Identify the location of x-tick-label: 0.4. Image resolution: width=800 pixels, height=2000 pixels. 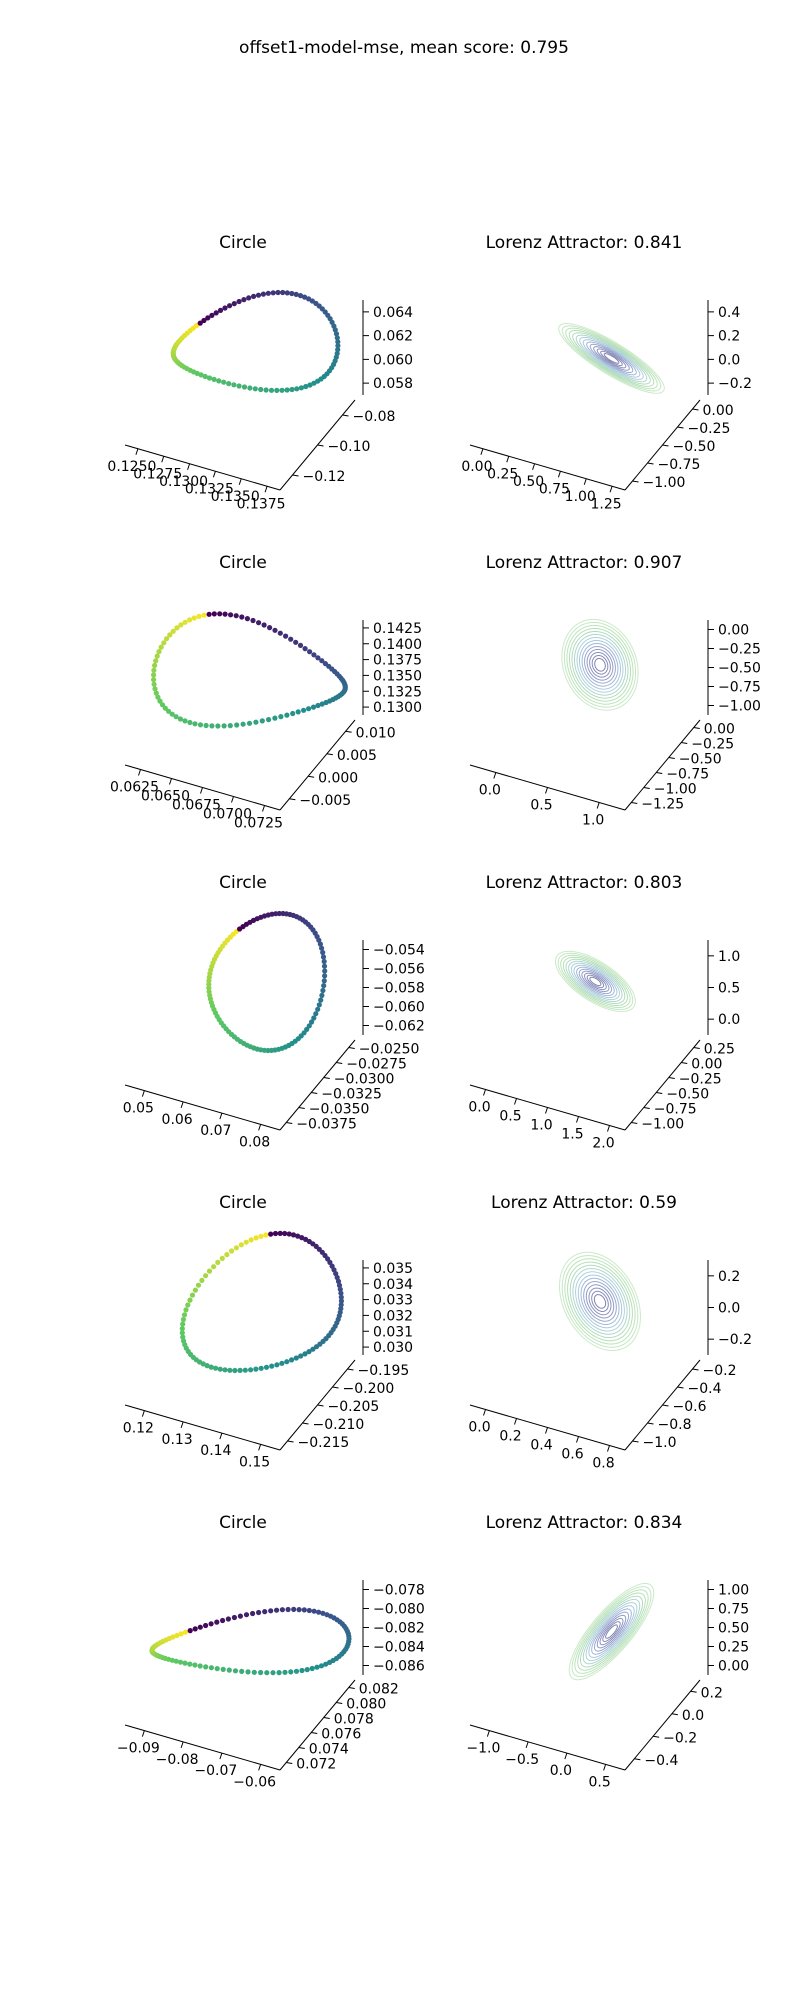
(541, 1446).